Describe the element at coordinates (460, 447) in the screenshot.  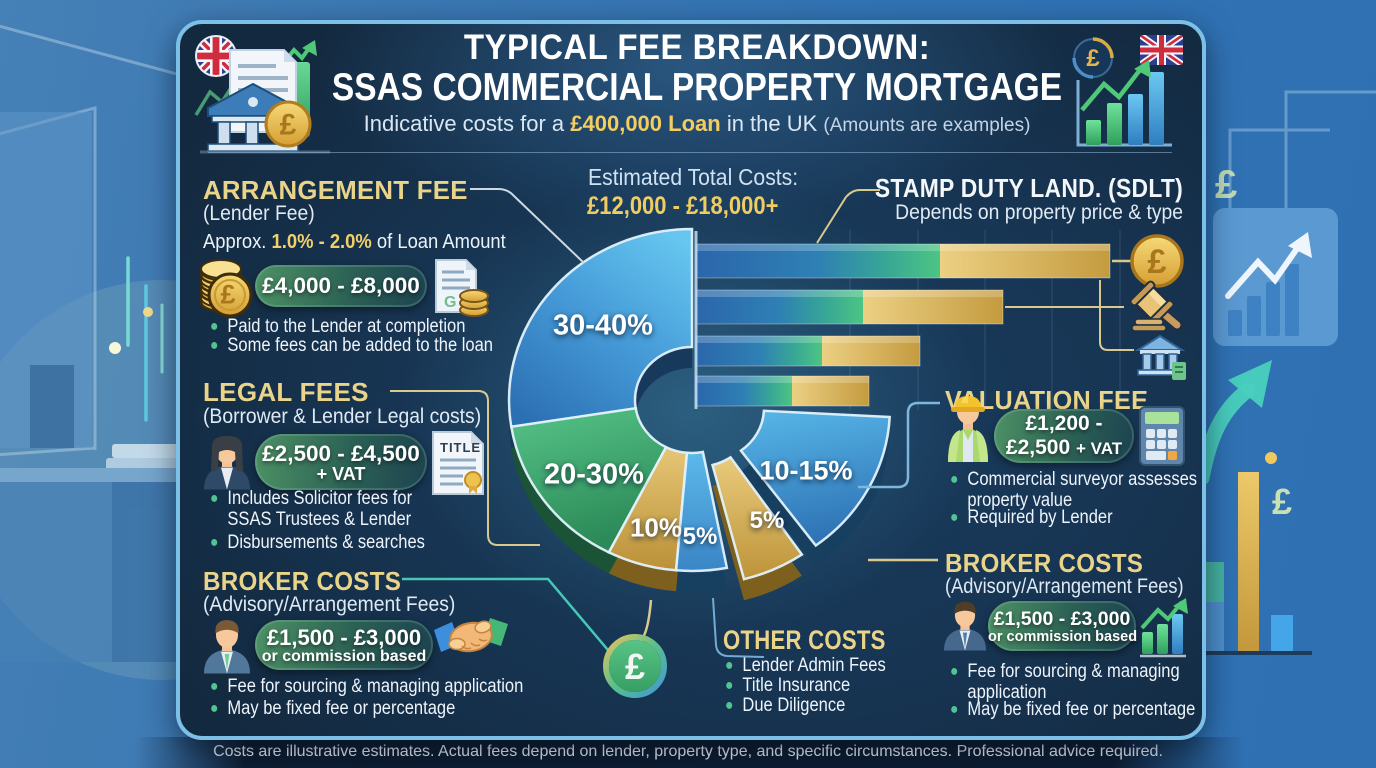
I see `svg-text: TITLE` at that location.